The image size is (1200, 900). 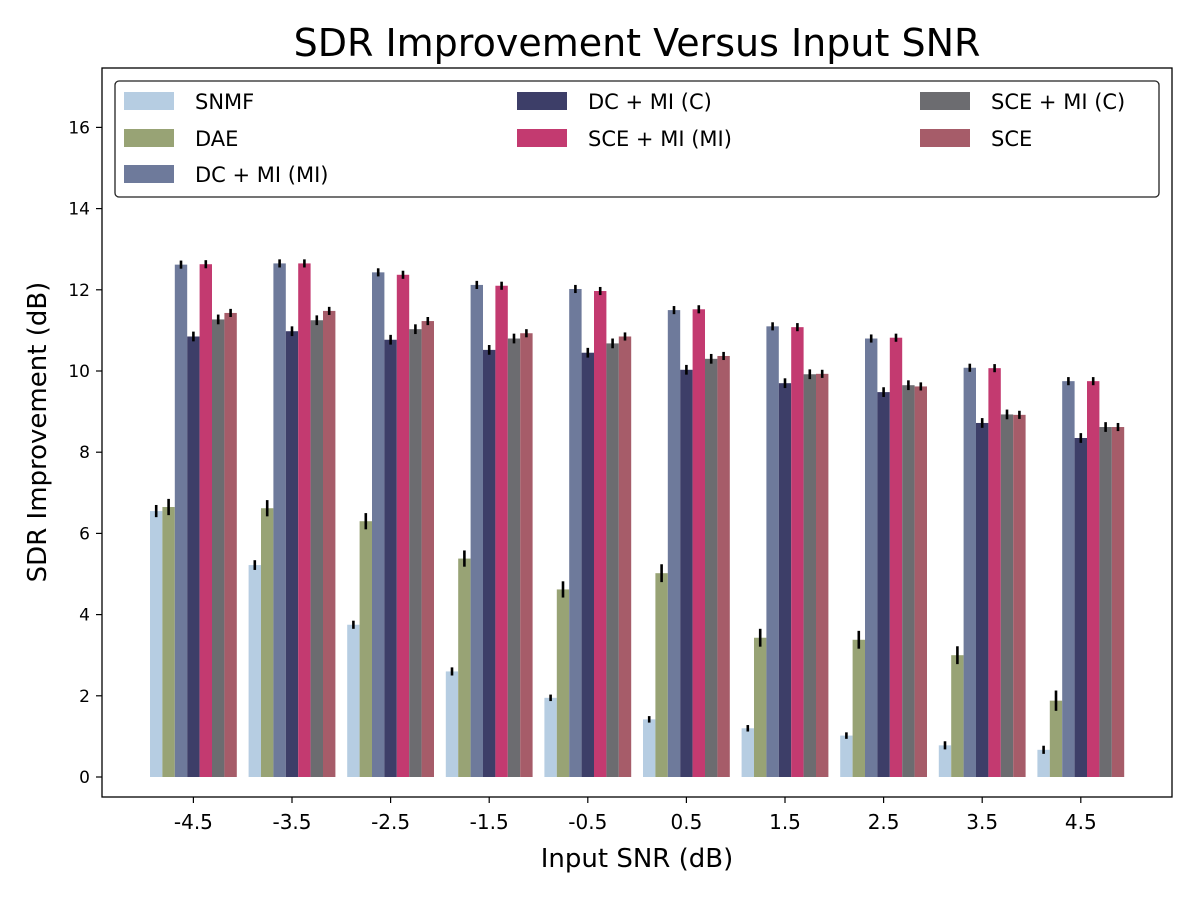 What do you see at coordinates (230, 544) in the screenshot?
I see `bar-sce--4.5` at bounding box center [230, 544].